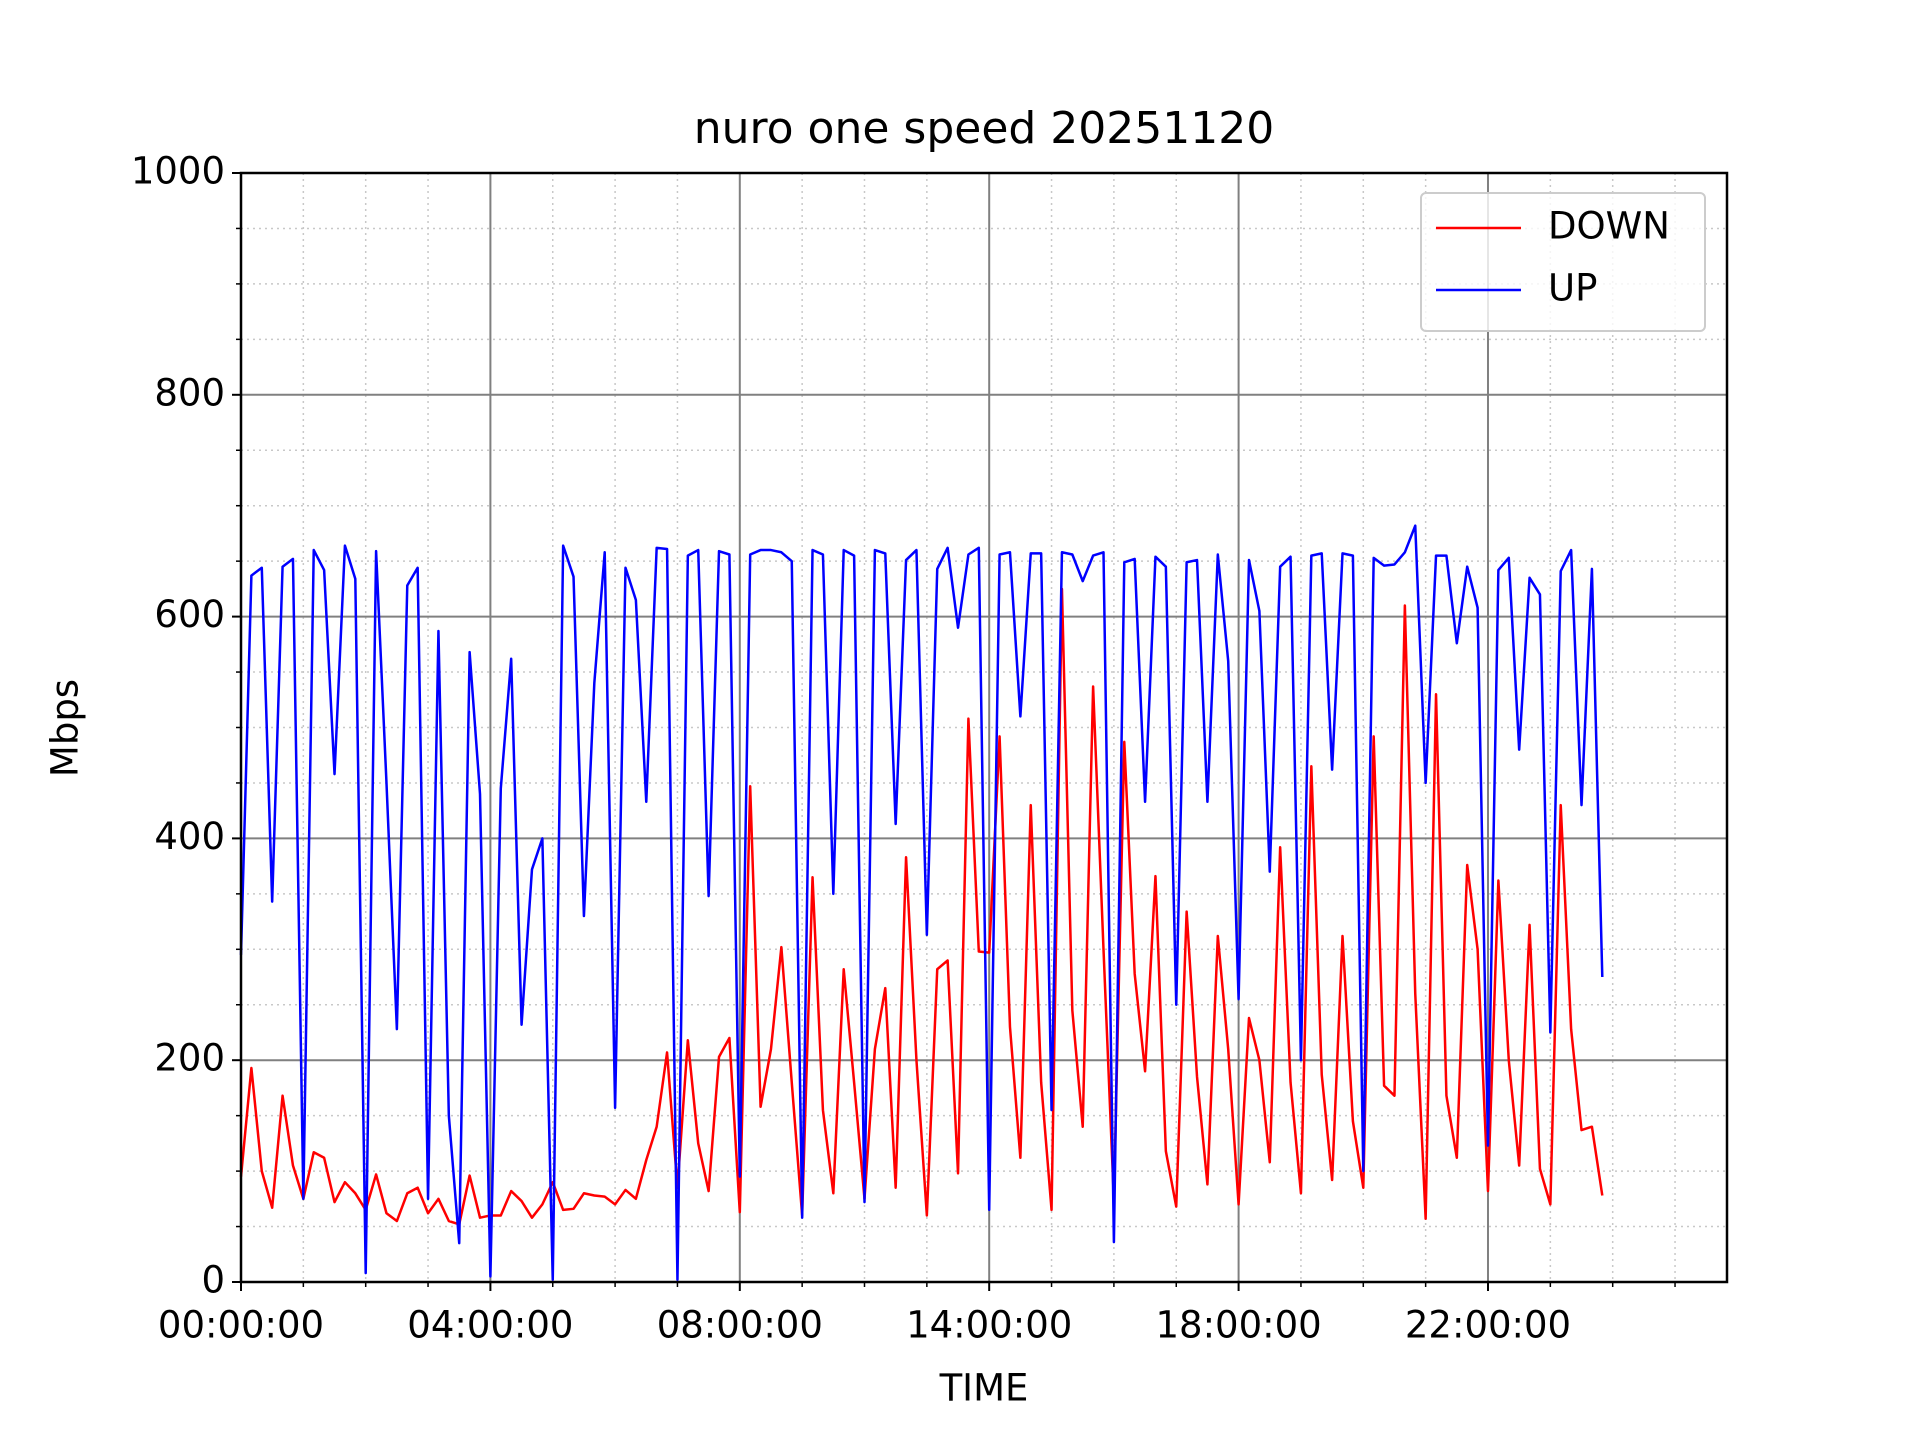  What do you see at coordinates (1572, 288) in the screenshot?
I see `legend-label: UP` at bounding box center [1572, 288].